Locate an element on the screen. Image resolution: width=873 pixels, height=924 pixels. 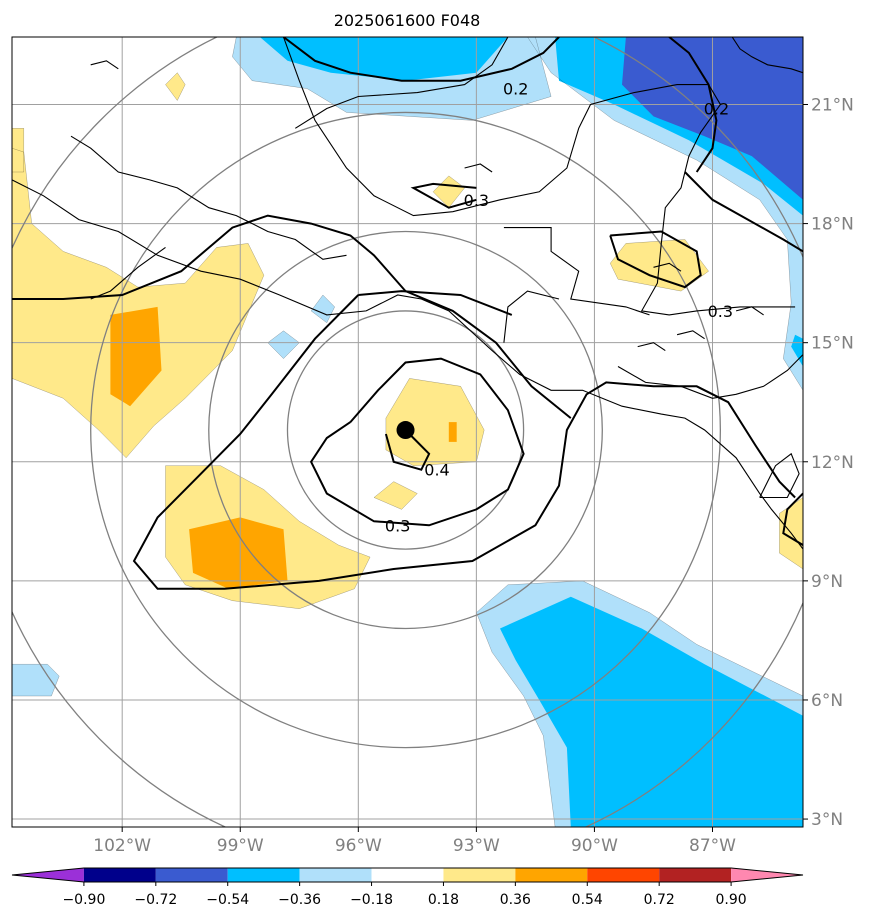
x-tick-label: 93°W is located at coordinates (476, 846).